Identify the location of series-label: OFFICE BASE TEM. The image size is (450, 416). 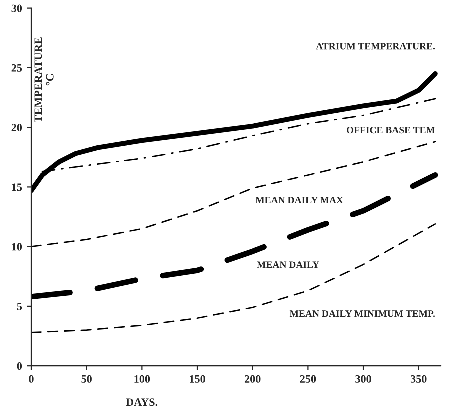
(391, 130).